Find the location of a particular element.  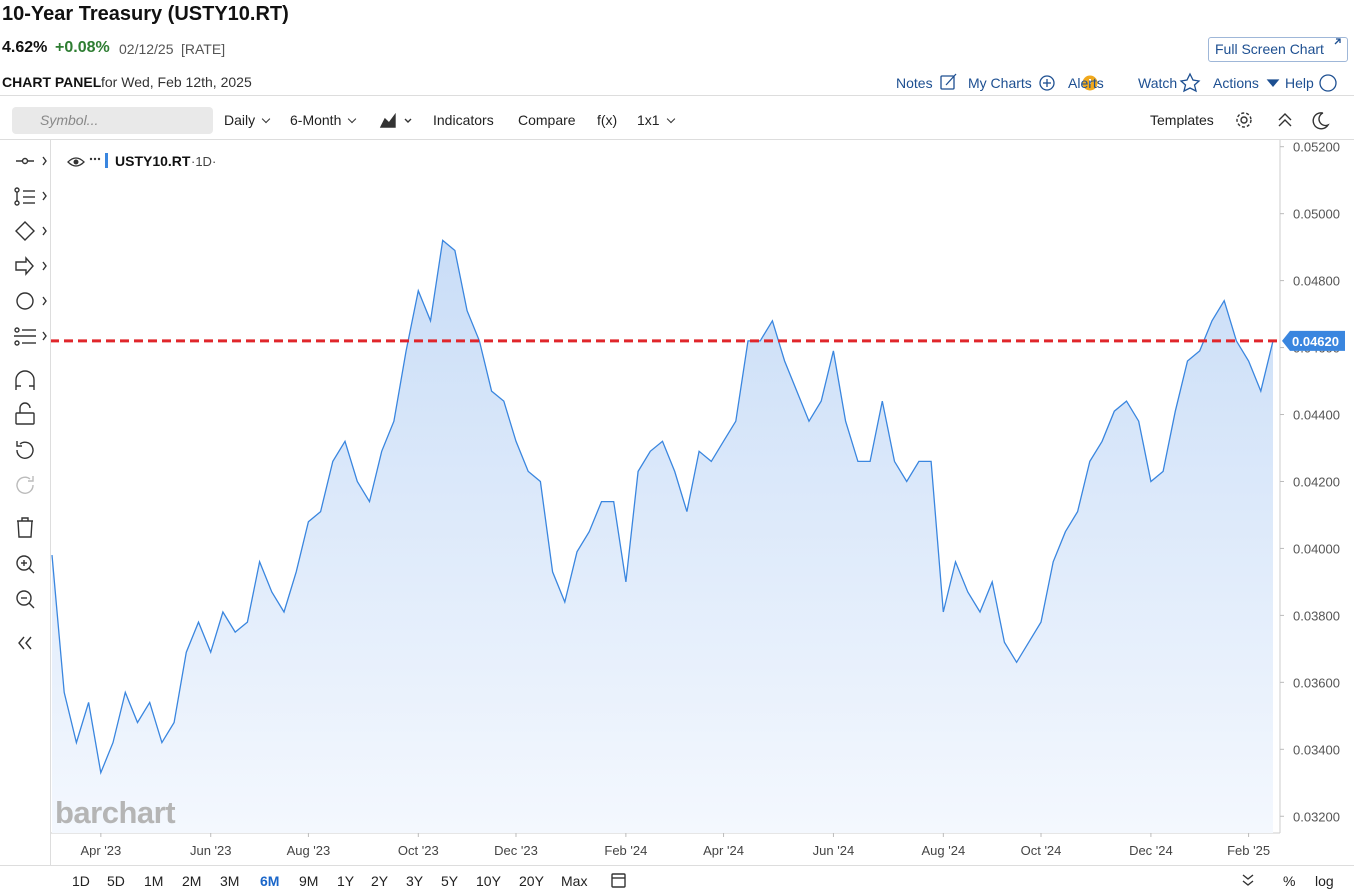

nav-icons is located at coordinates (1140, 65).